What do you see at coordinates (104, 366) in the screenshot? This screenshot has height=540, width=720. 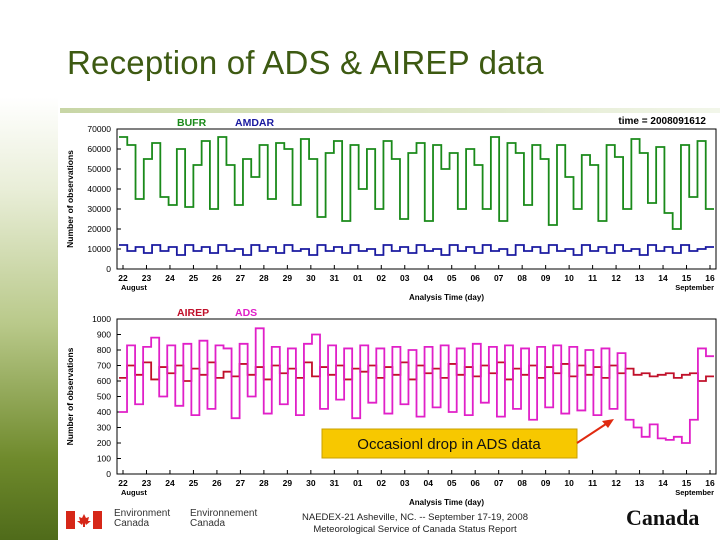 I see `y-tick-label: 700` at bounding box center [104, 366].